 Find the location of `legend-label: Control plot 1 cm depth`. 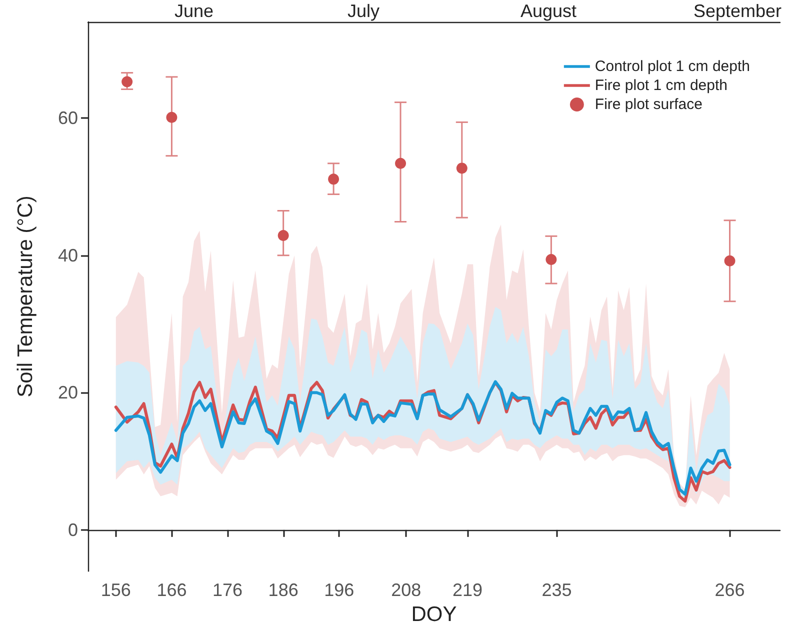

legend-label: Control plot 1 cm depth is located at coordinates (672, 66).